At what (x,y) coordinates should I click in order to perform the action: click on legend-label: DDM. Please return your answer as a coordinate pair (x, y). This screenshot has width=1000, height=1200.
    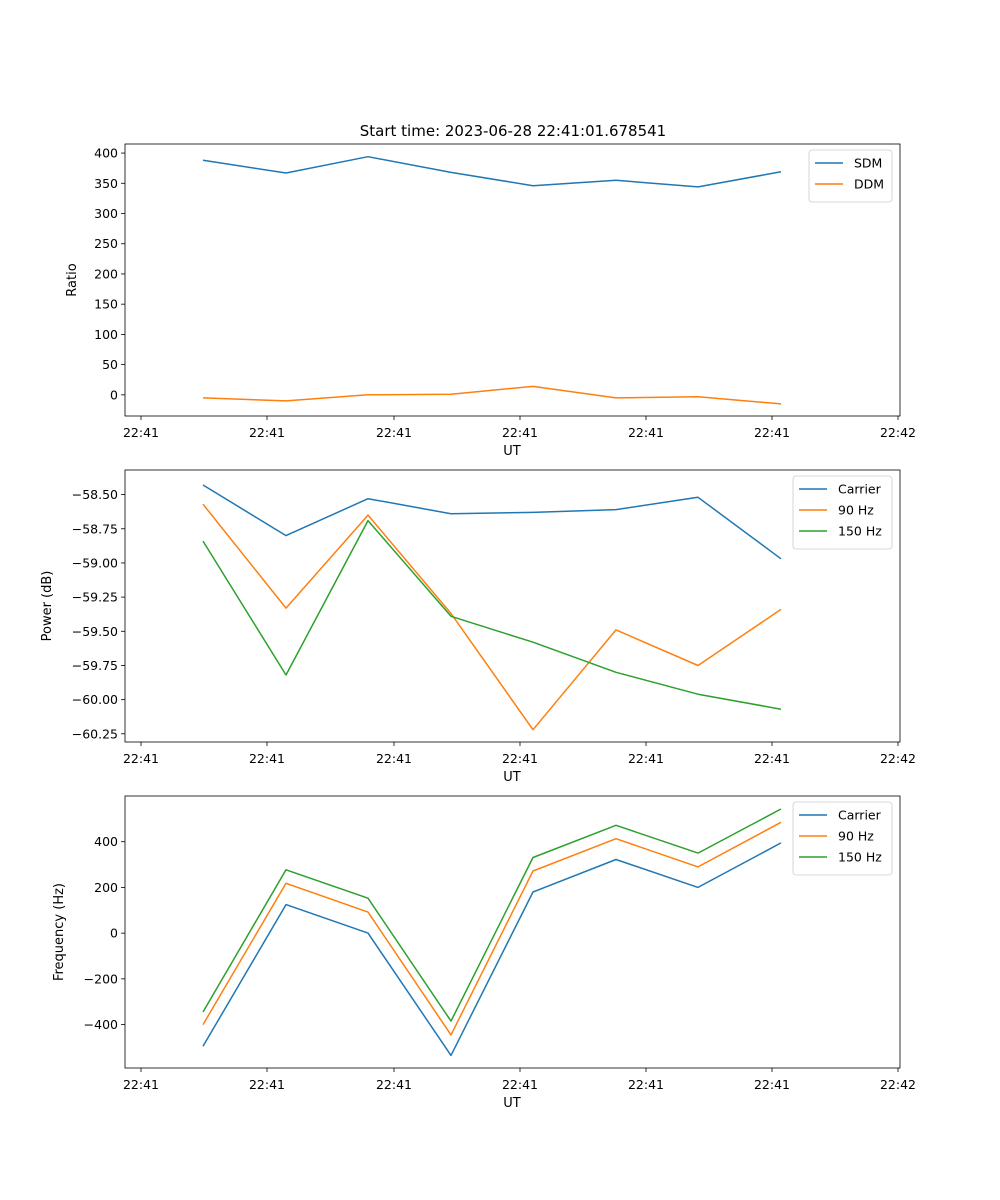
    Looking at the image, I should click on (869, 184).